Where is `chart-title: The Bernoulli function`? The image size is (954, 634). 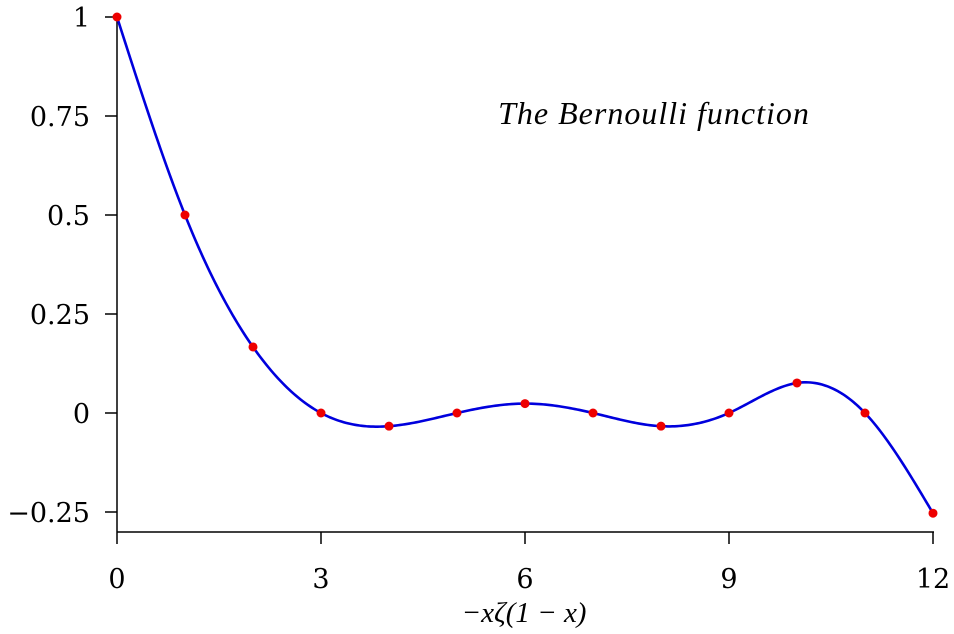 chart-title: The Bernoulli function is located at coordinates (654, 113).